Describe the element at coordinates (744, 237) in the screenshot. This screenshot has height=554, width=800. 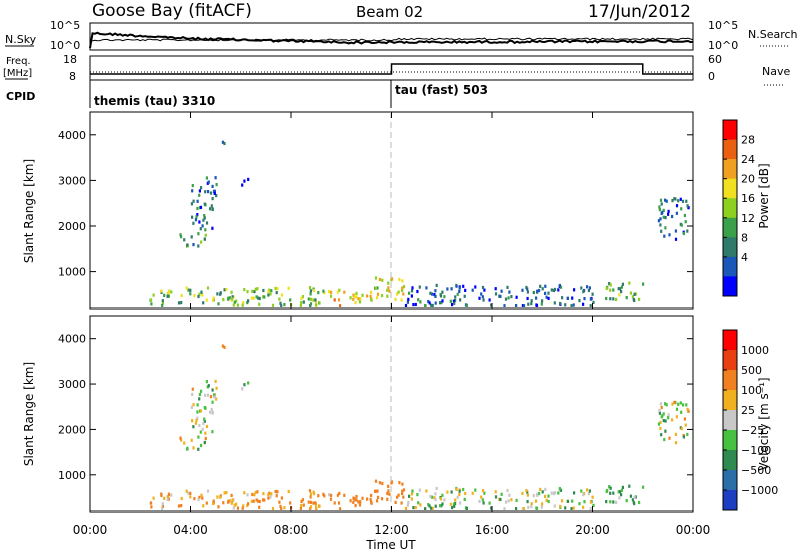
I see `power-cbar-tick-label-5: 8` at that location.